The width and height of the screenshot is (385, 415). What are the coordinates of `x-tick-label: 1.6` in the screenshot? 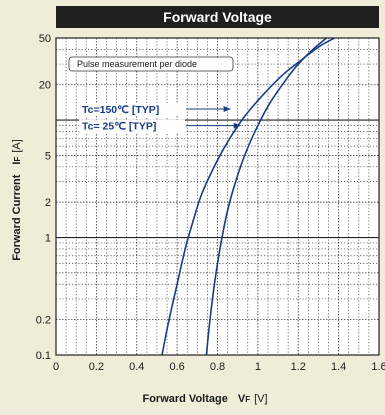 It's located at (378, 367).